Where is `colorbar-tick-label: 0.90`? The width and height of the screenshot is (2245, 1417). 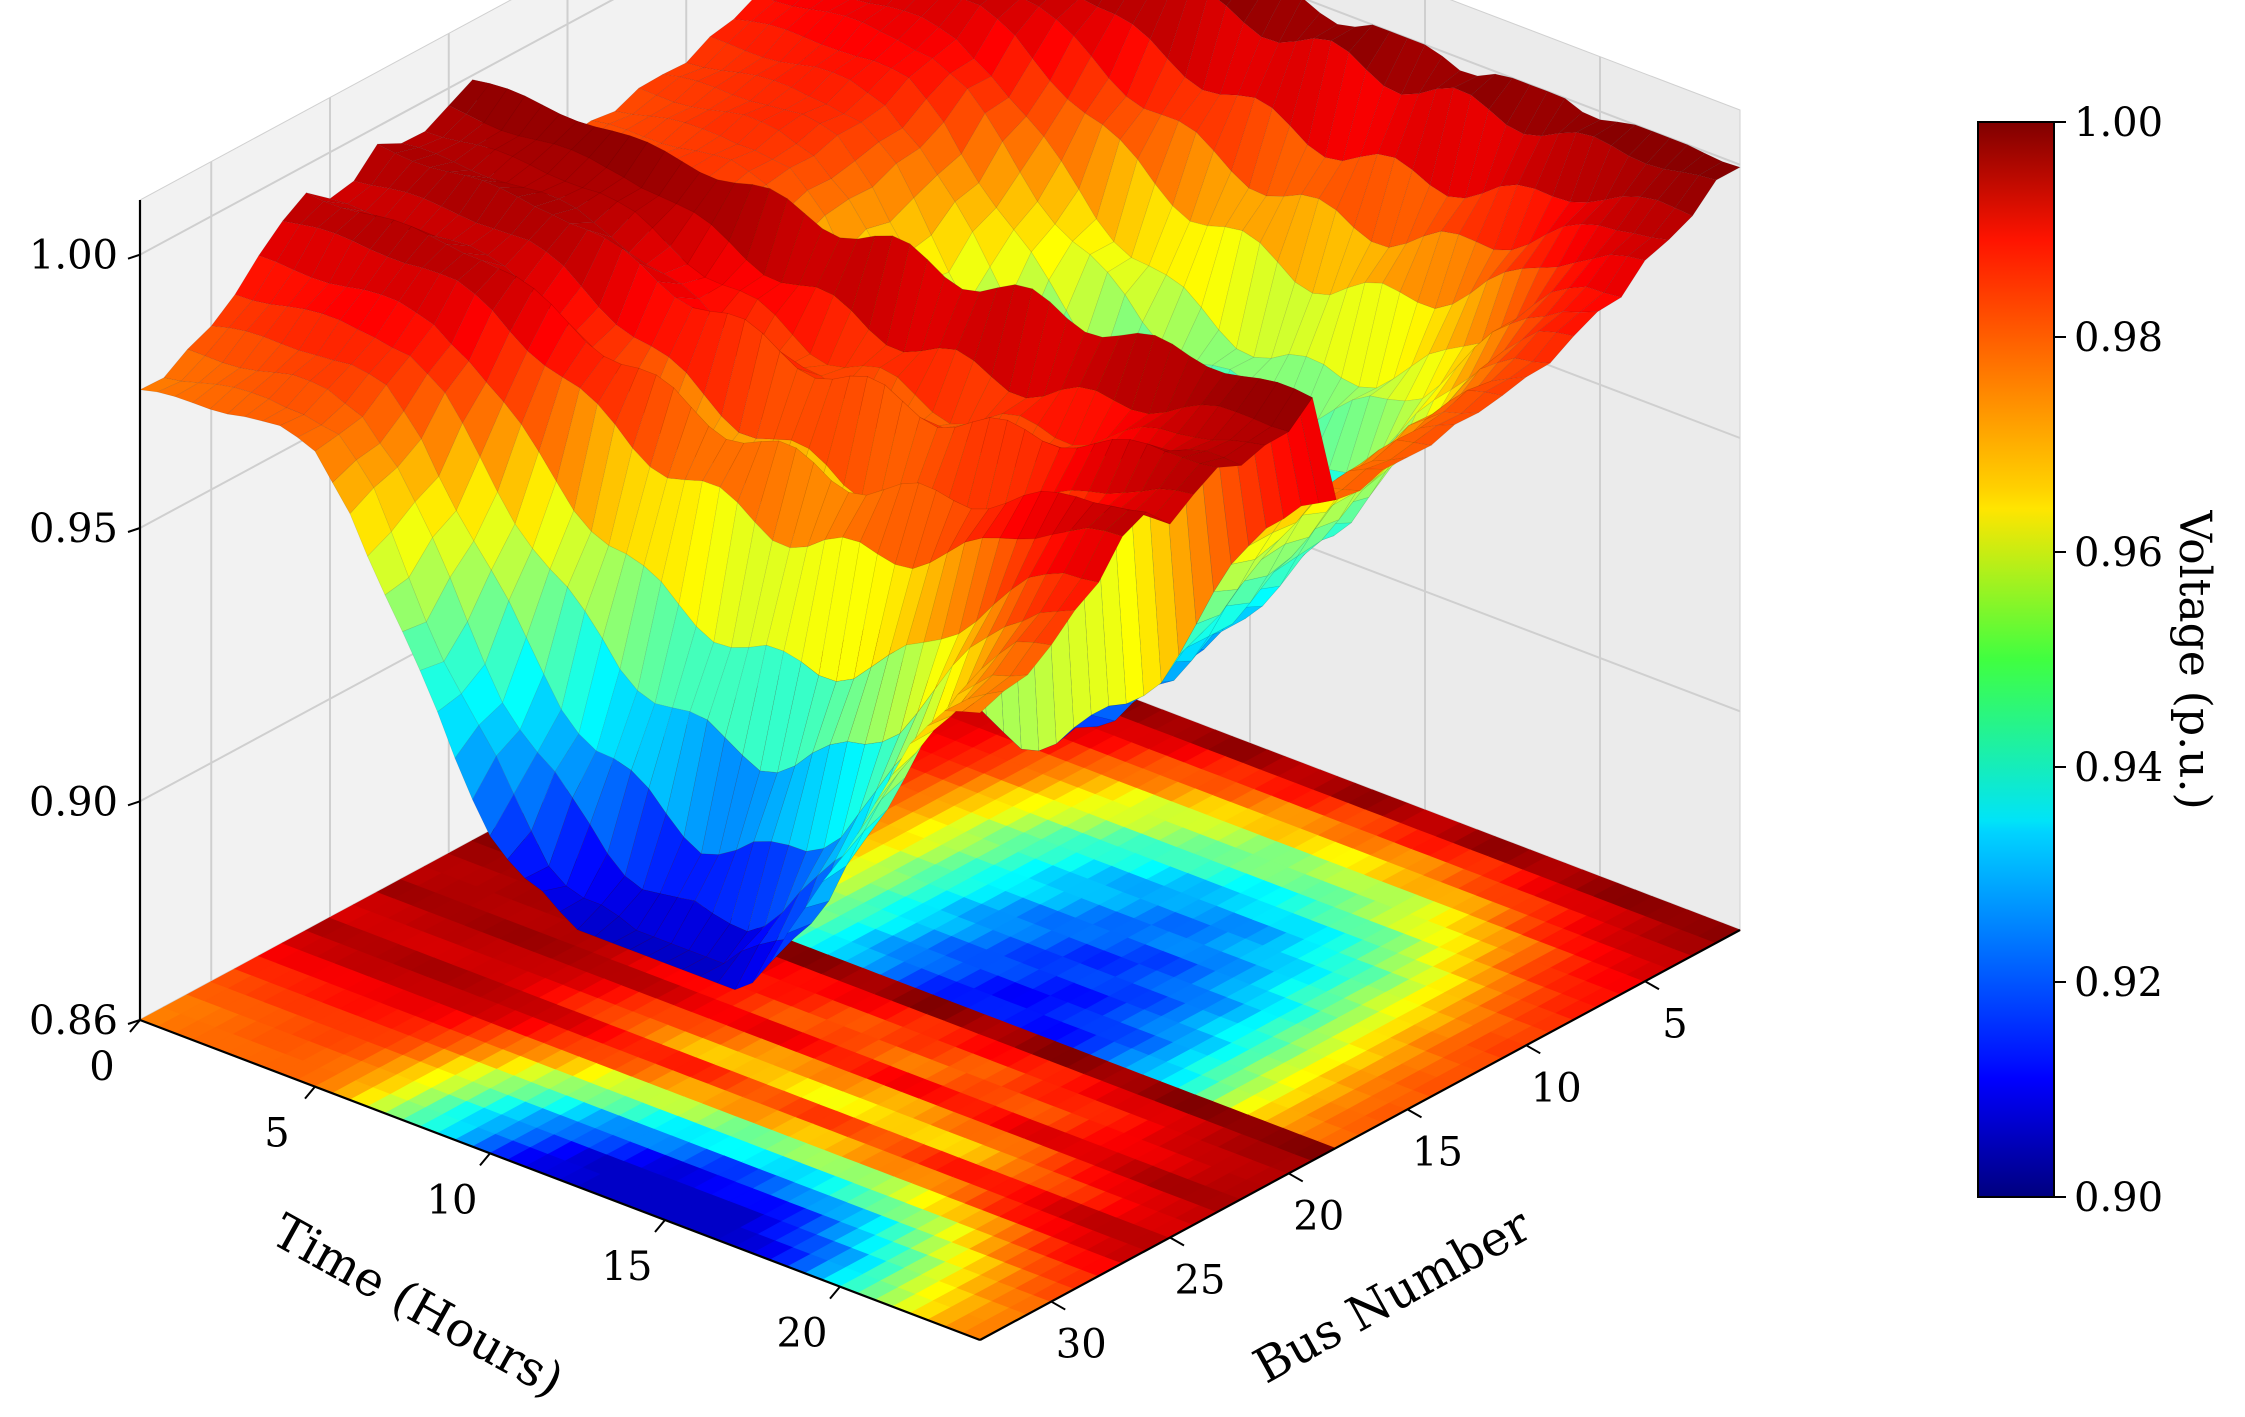
colorbar-tick-label: 0.90 is located at coordinates (2118, 1198).